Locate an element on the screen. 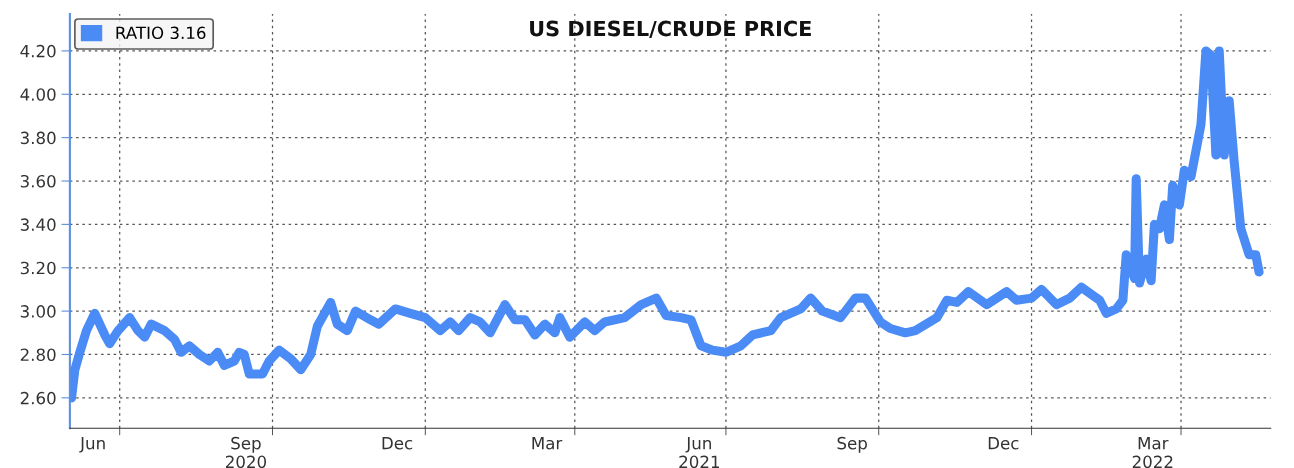  y-tick-label: 4.20 is located at coordinates (38, 51).